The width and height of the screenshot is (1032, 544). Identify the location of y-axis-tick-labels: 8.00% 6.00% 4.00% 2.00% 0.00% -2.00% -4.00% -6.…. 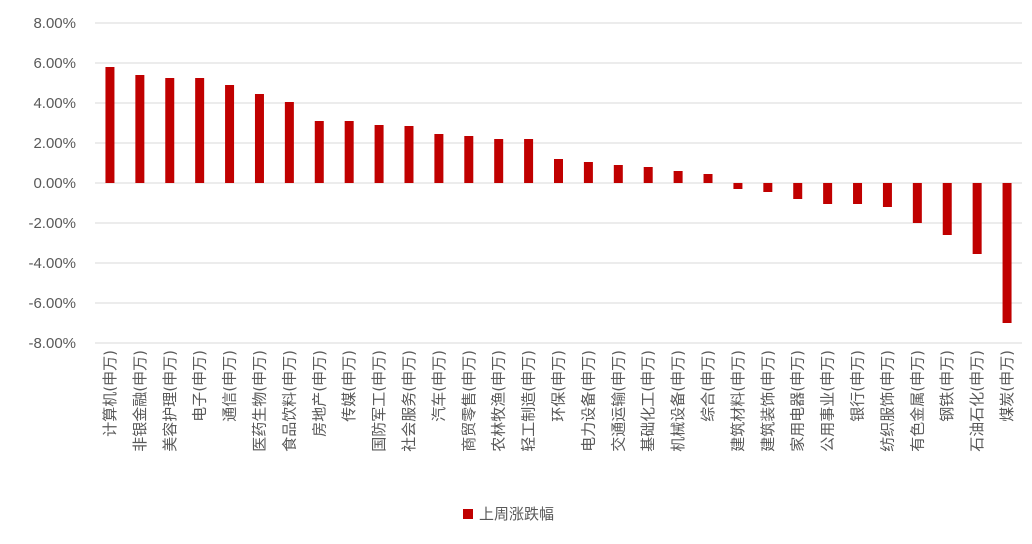
(52, 183).